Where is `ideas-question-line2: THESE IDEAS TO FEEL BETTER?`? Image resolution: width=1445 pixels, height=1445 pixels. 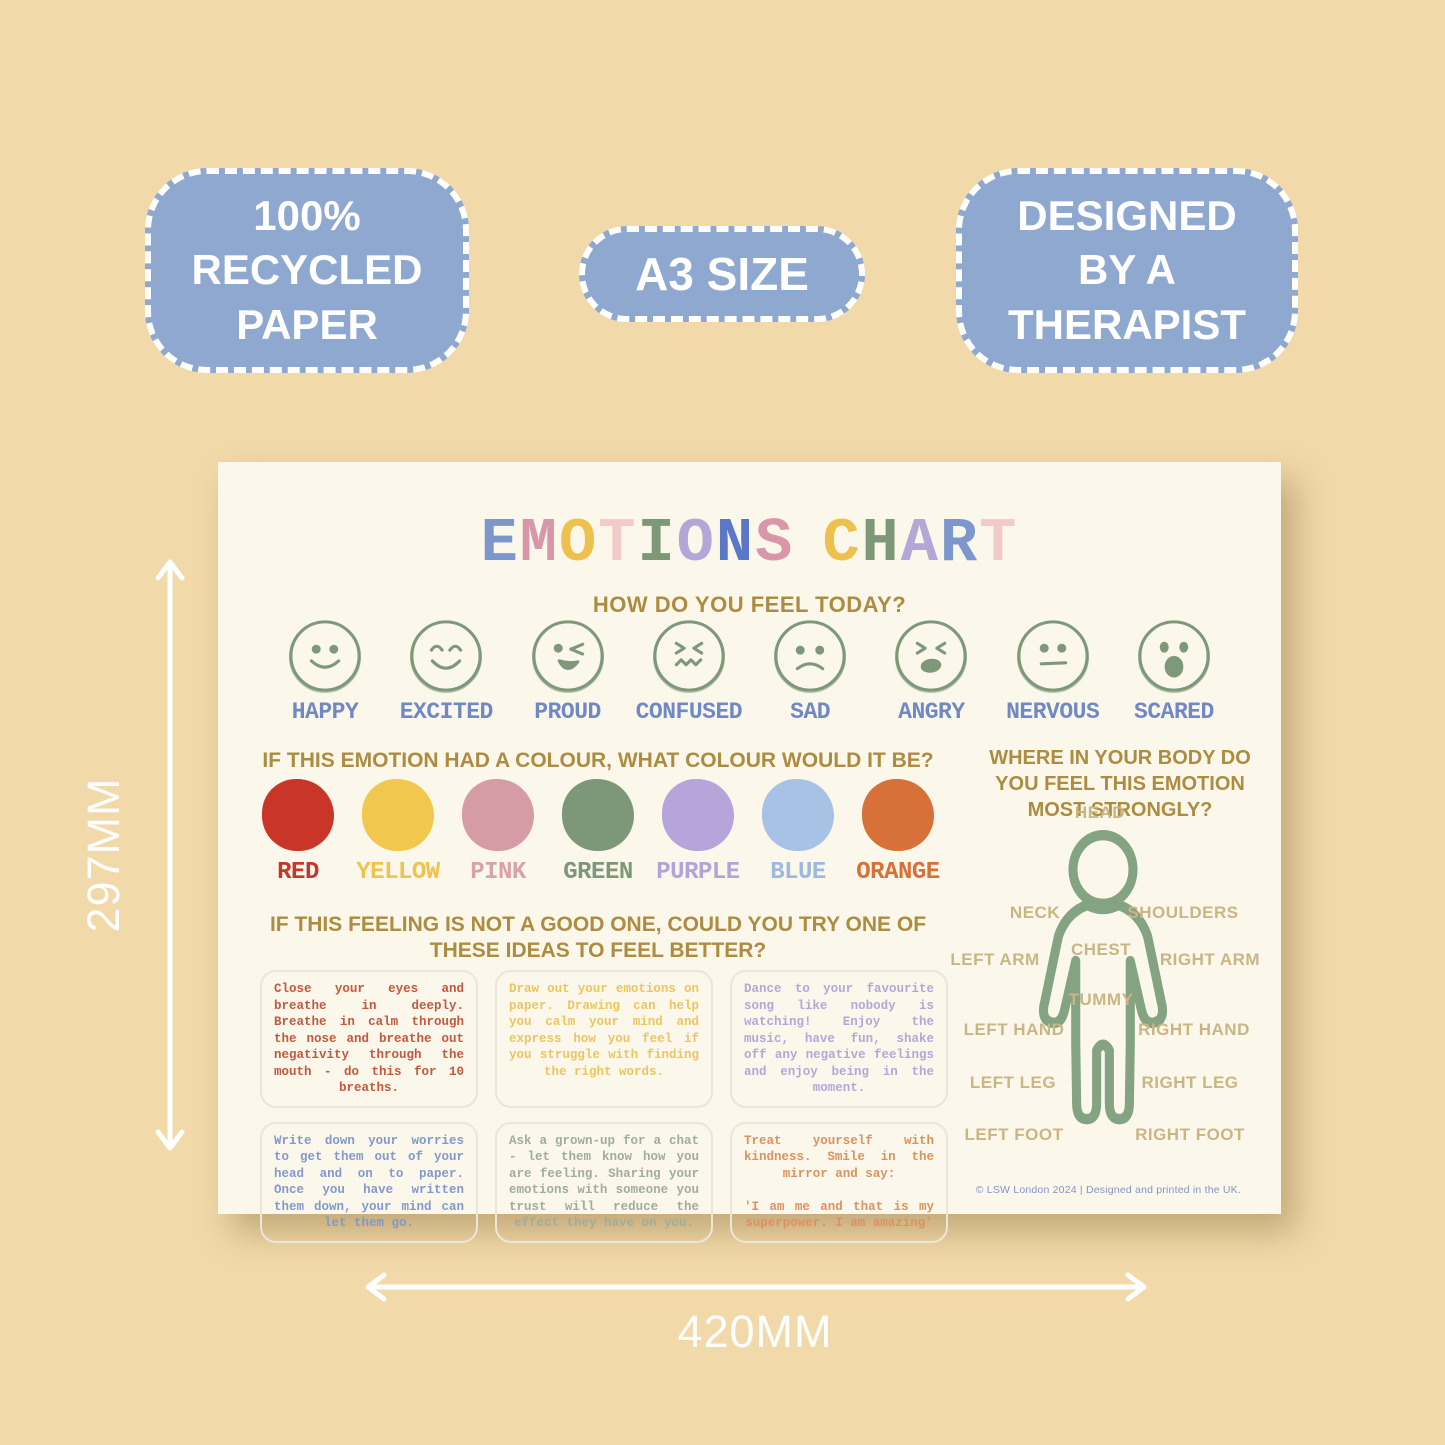 ideas-question-line2: THESE IDEAS TO FEEL BETTER? is located at coordinates (598, 951).